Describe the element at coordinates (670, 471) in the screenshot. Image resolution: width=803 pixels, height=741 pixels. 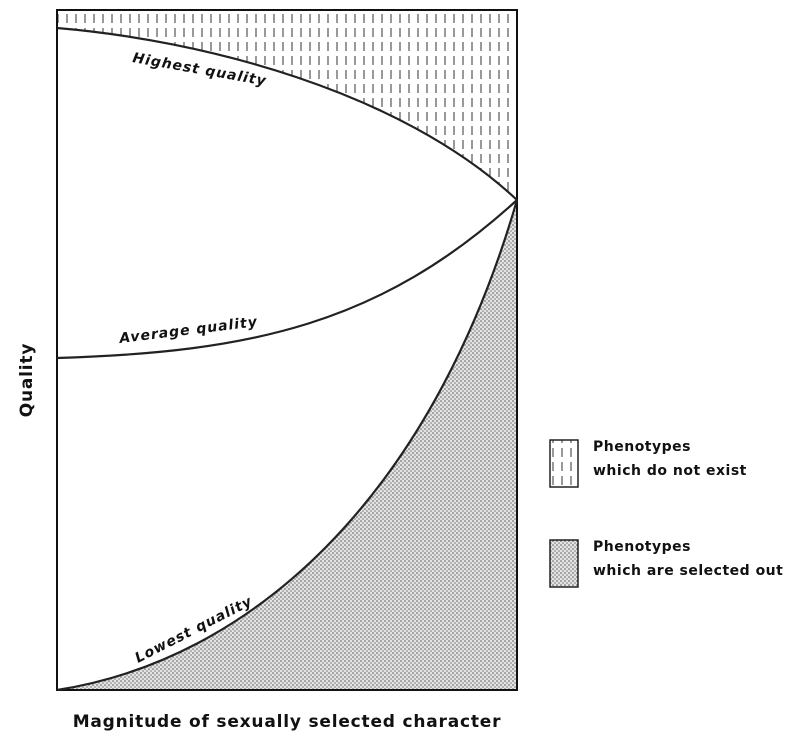
I see `legend-text: which do not exist` at that location.